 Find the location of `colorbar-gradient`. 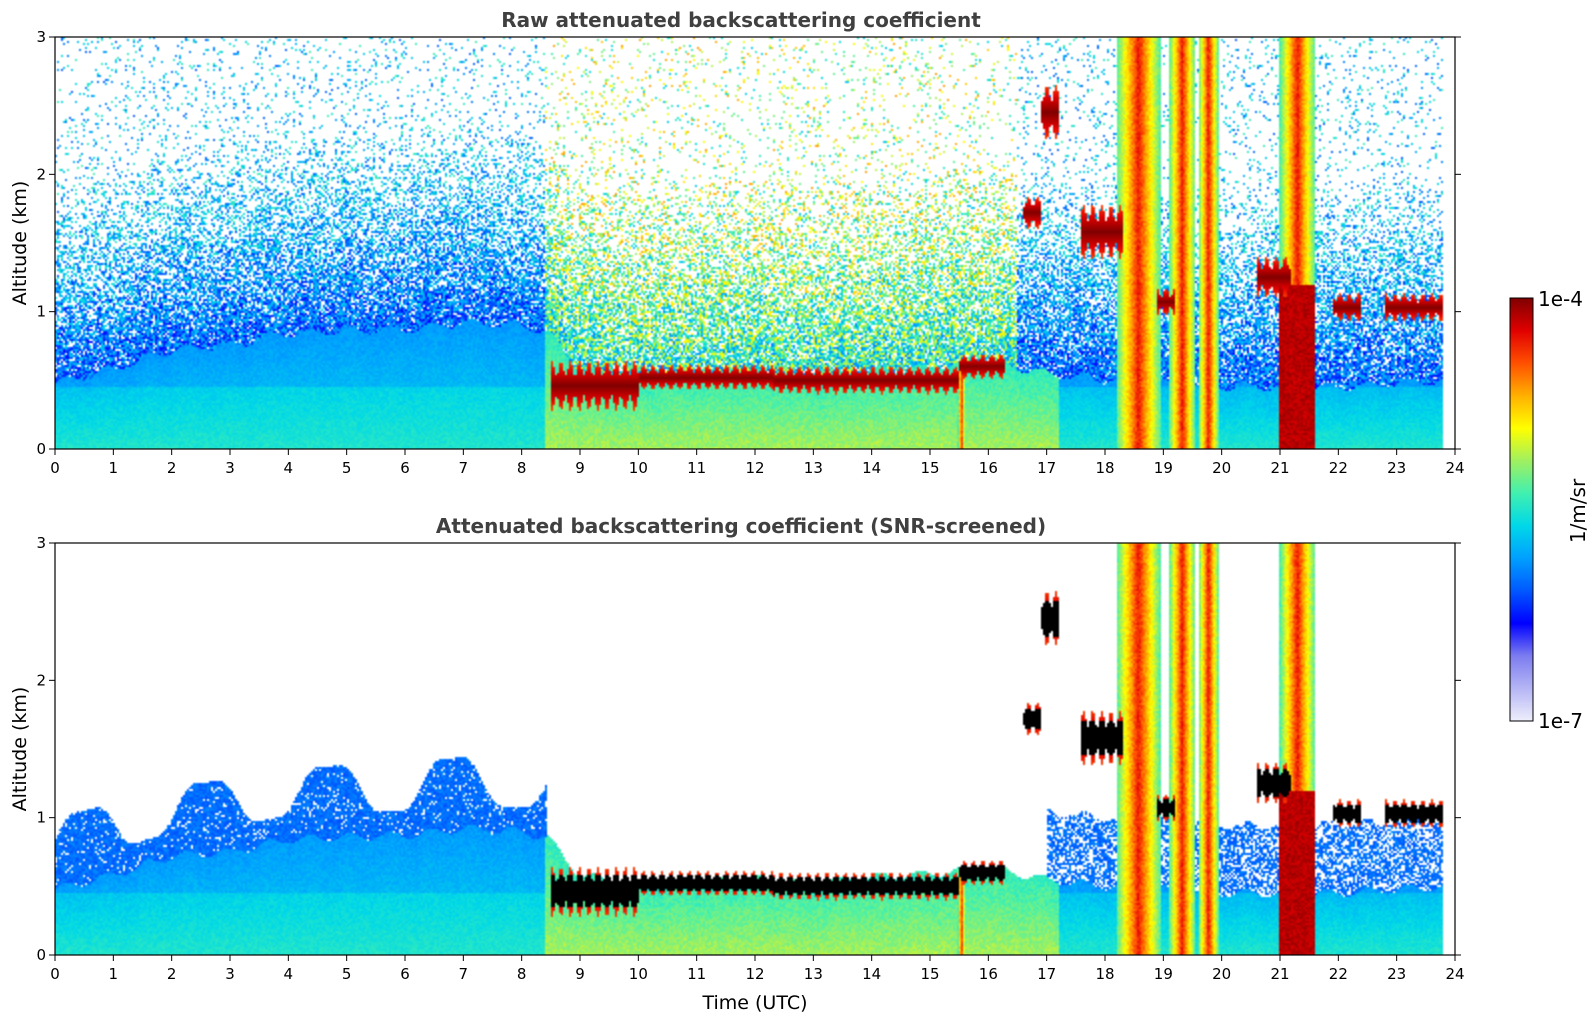

colorbar-gradient is located at coordinates (1521, 509).